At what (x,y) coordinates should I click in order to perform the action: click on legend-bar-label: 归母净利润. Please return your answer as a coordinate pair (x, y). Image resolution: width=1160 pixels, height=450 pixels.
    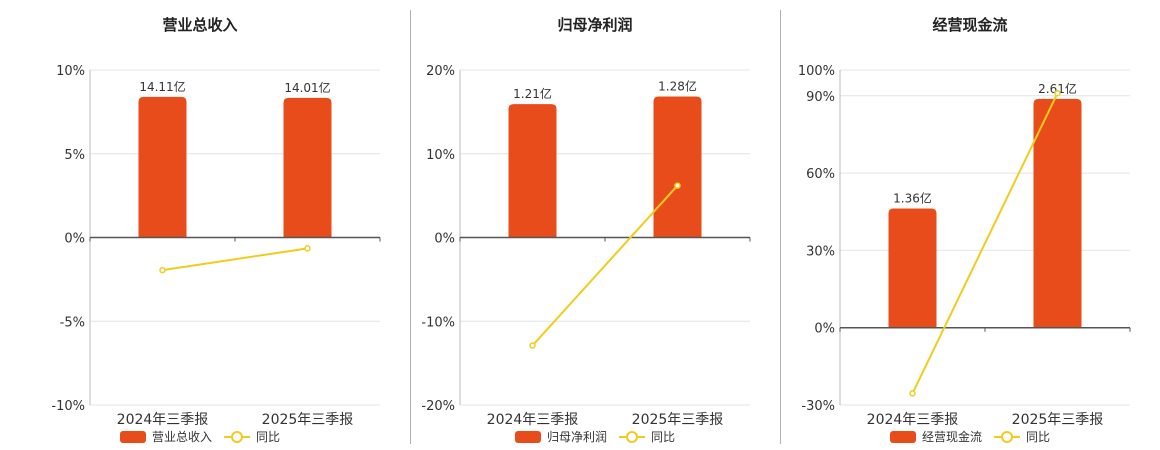
    Looking at the image, I should click on (576, 437).